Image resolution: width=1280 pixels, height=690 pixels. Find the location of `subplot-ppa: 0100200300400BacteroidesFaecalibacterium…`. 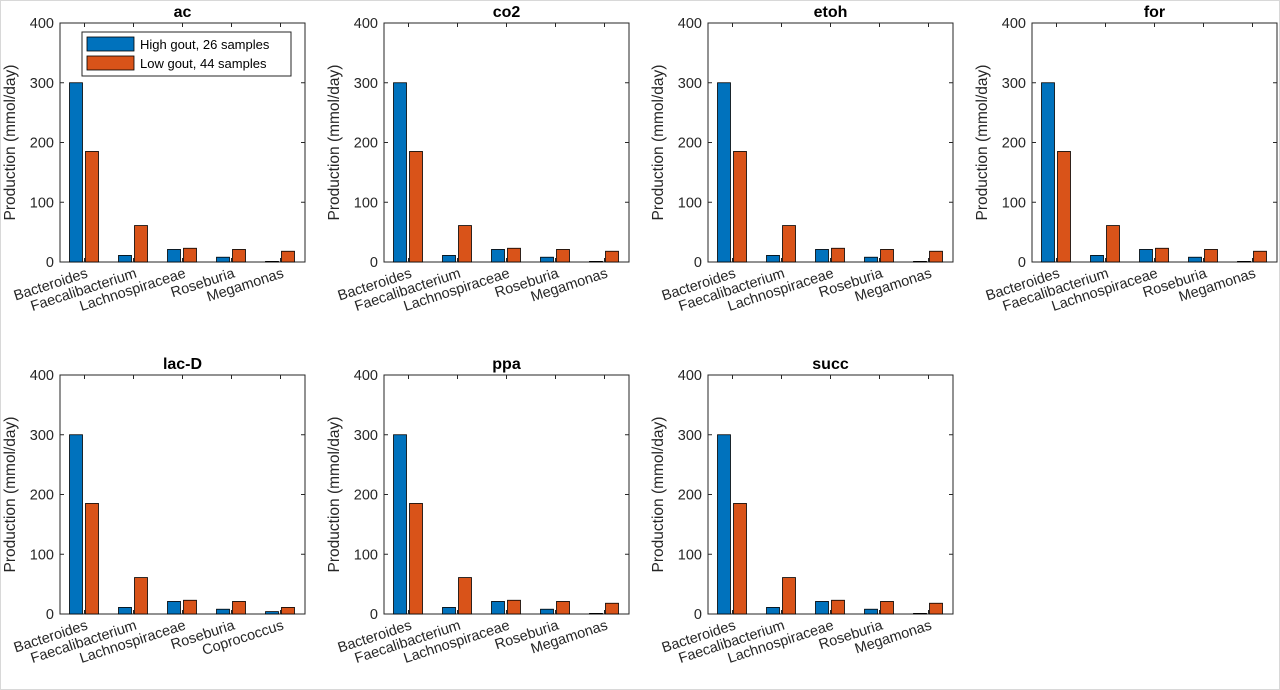

subplot-ppa: 0100200300400BacteroidesFaecalibacterium… is located at coordinates (478, 511).